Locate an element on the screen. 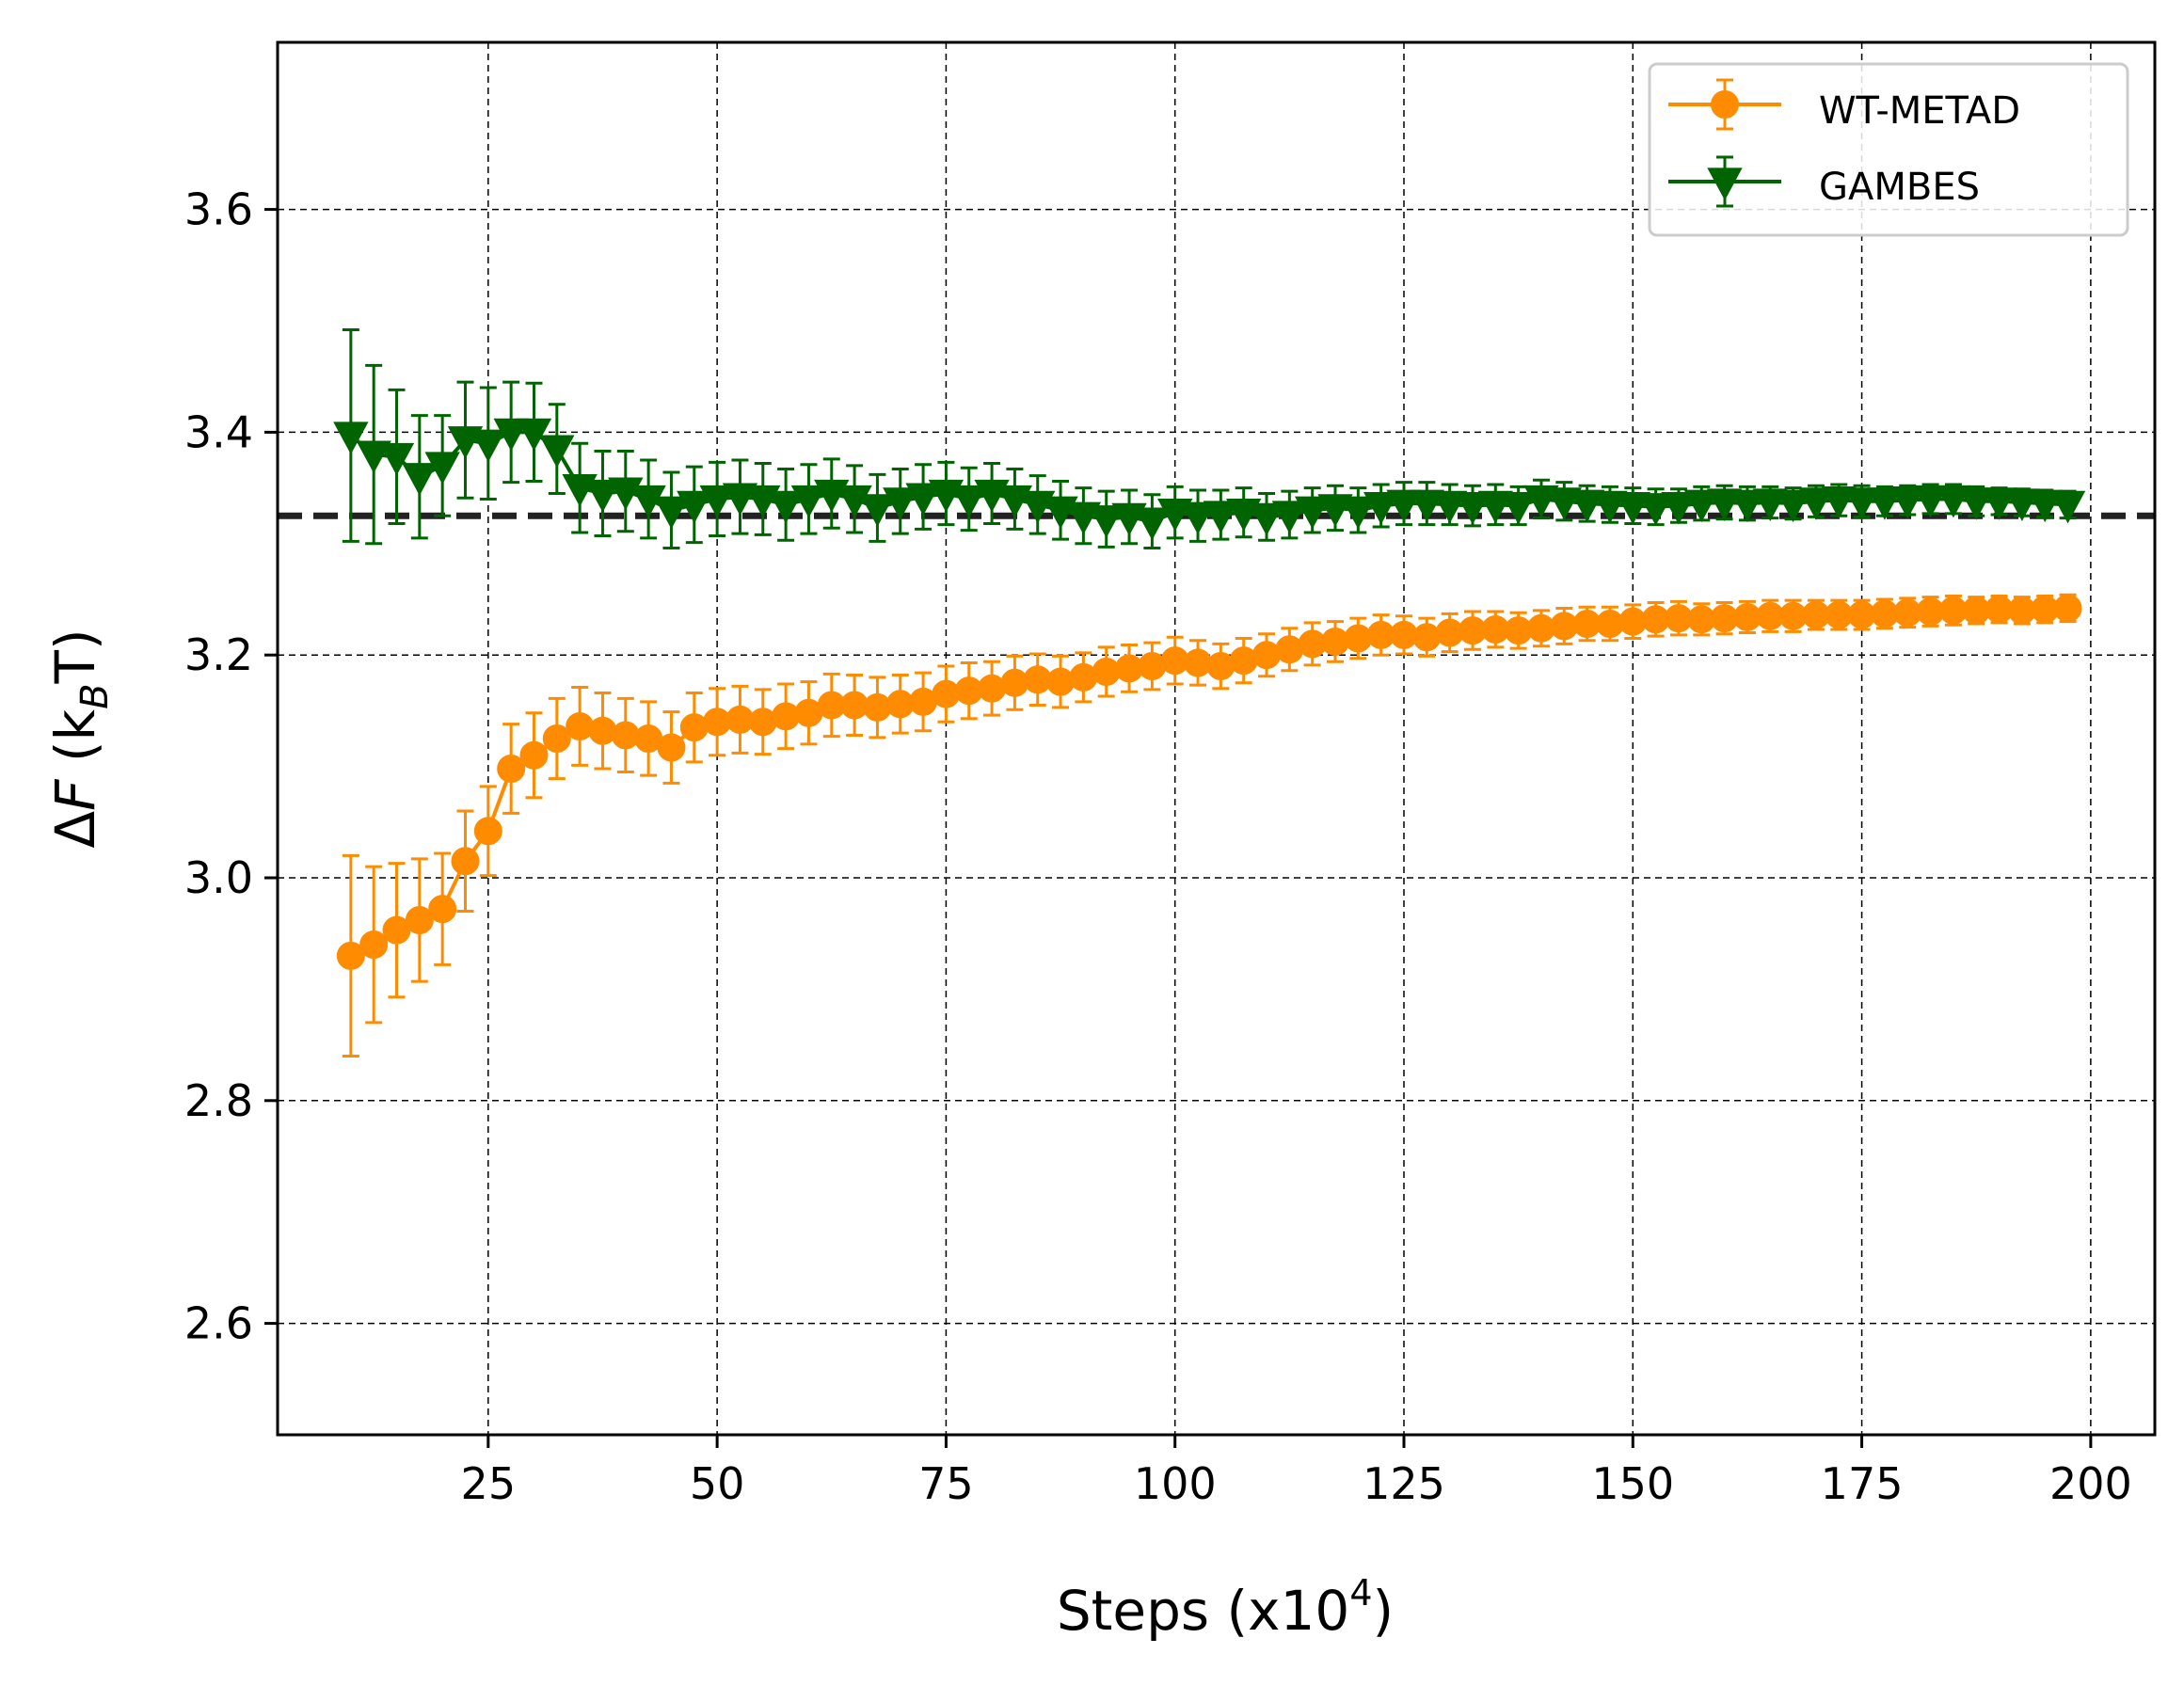  legend: WT-METAD GAMBES is located at coordinates (1888, 149).